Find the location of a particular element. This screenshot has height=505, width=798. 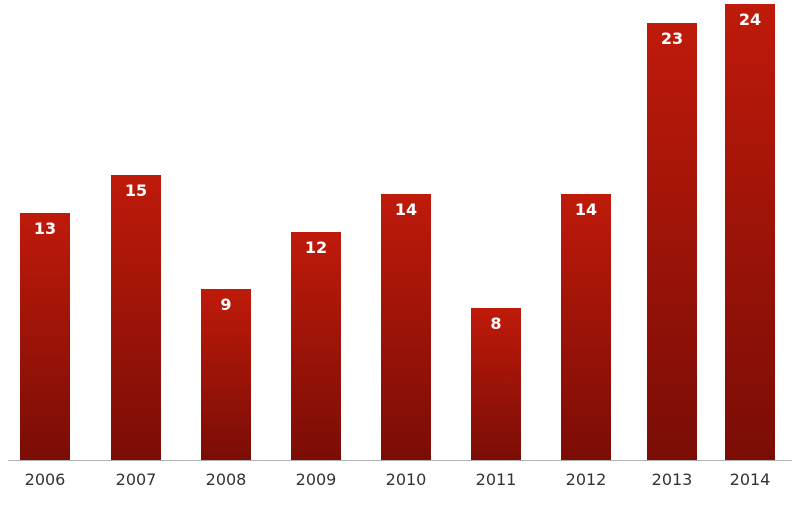

bar-2006 is located at coordinates (45, 336).